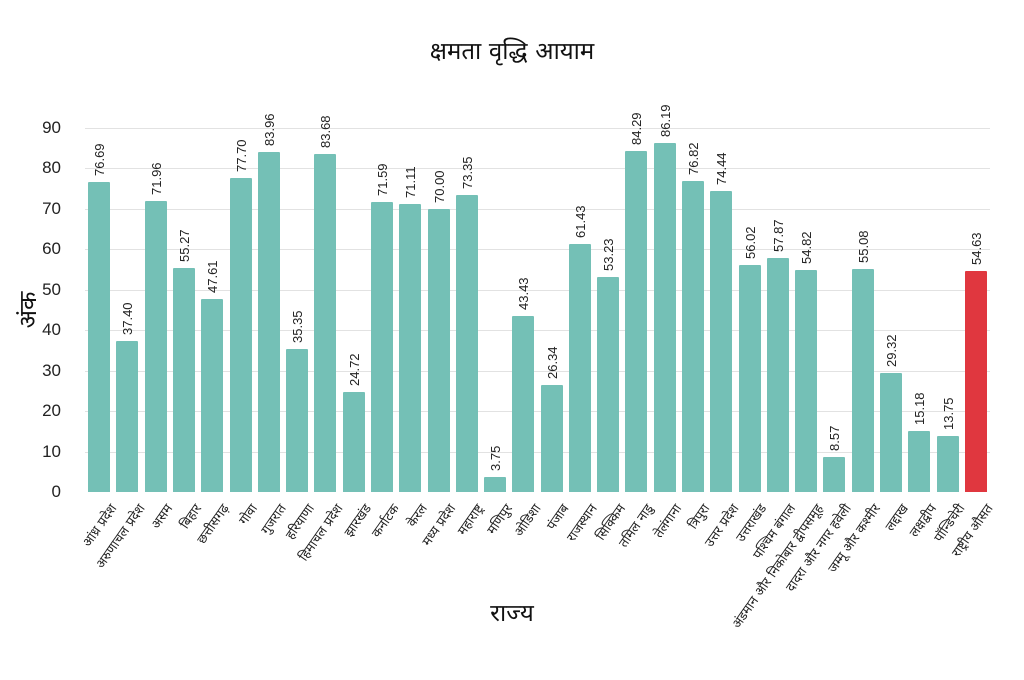 The width and height of the screenshot is (1024, 680). Describe the element at coordinates (51, 249) in the screenshot. I see `y-tick-label: 60` at that location.